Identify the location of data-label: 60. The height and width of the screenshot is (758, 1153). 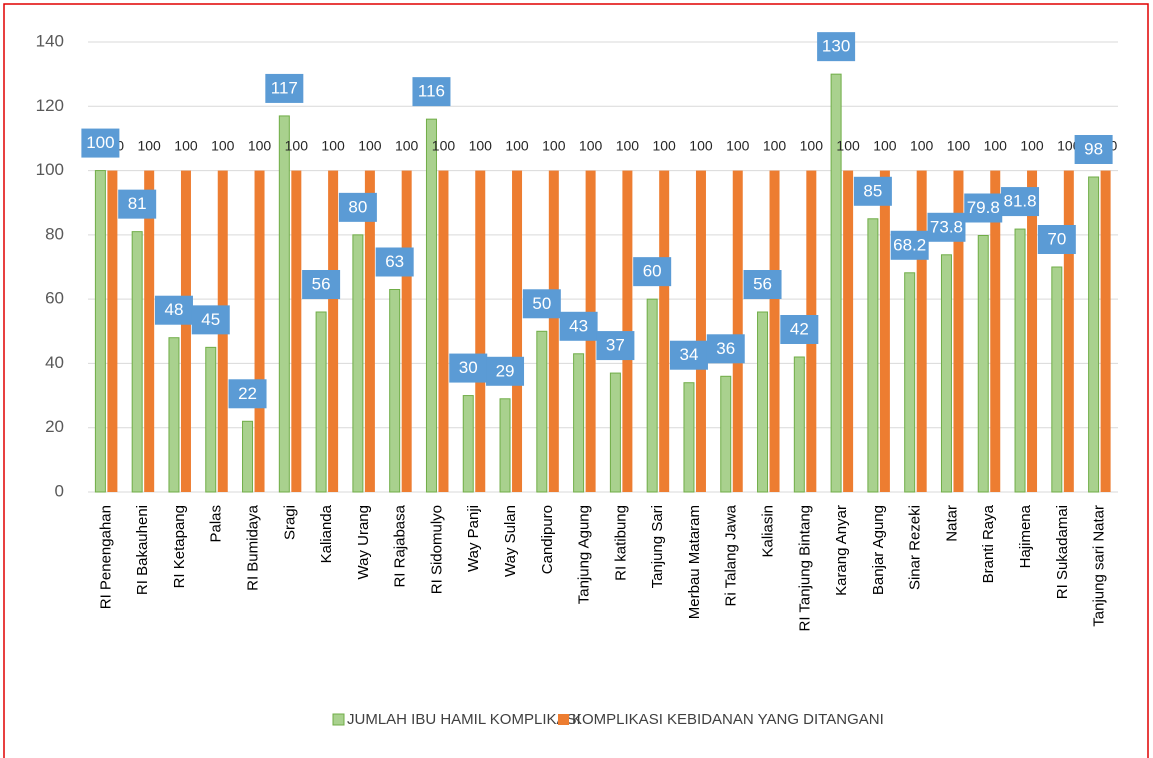
(652, 271).